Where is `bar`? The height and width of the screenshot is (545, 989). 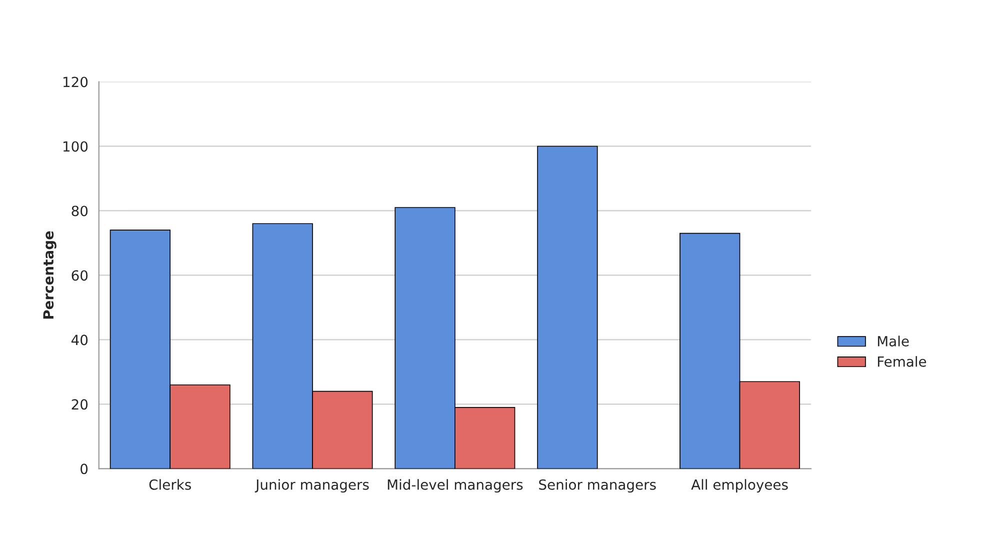 bar is located at coordinates (567, 307).